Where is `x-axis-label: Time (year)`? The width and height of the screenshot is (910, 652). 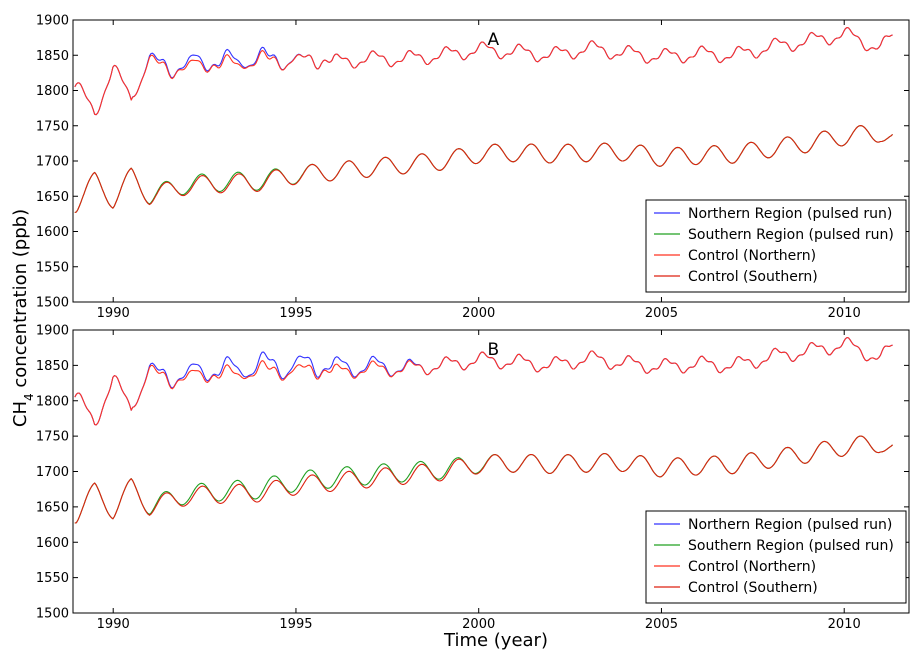
x-axis-label: Time (year) is located at coordinates (495, 640).